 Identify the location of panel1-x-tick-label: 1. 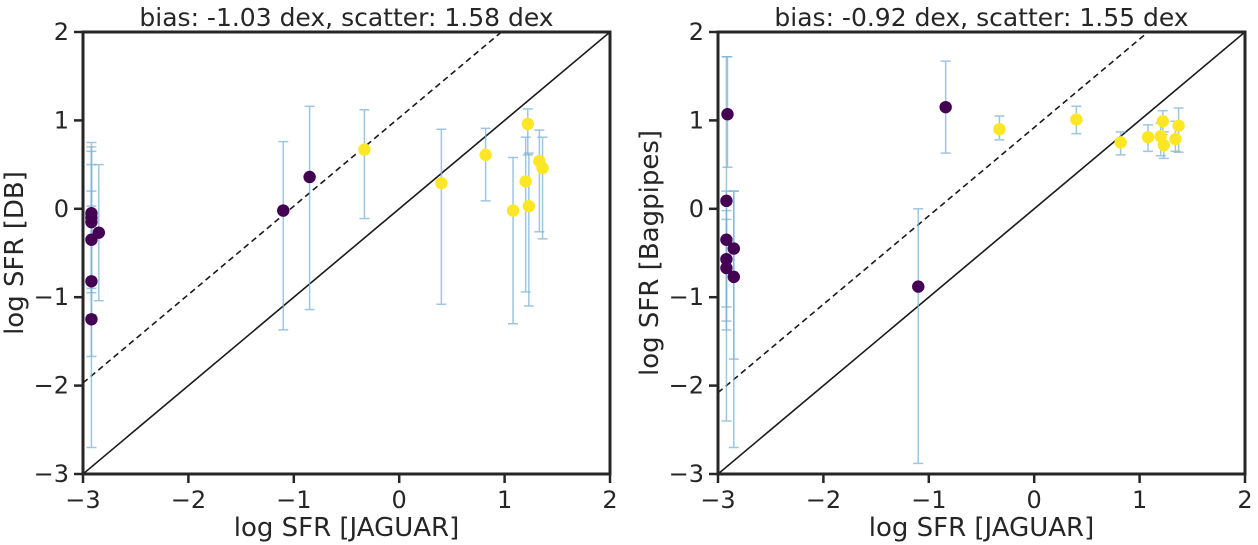
(504, 500).